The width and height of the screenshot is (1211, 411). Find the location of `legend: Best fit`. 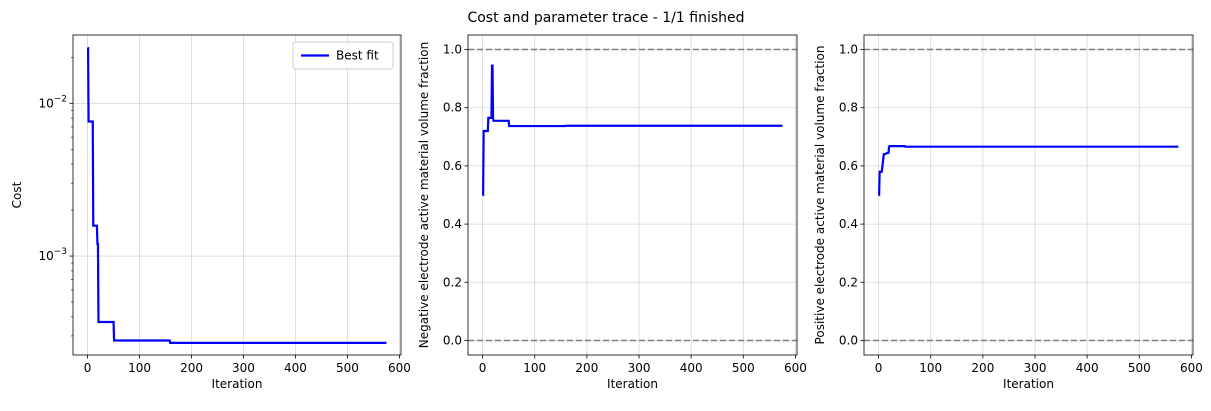

legend: Best fit is located at coordinates (343, 55).